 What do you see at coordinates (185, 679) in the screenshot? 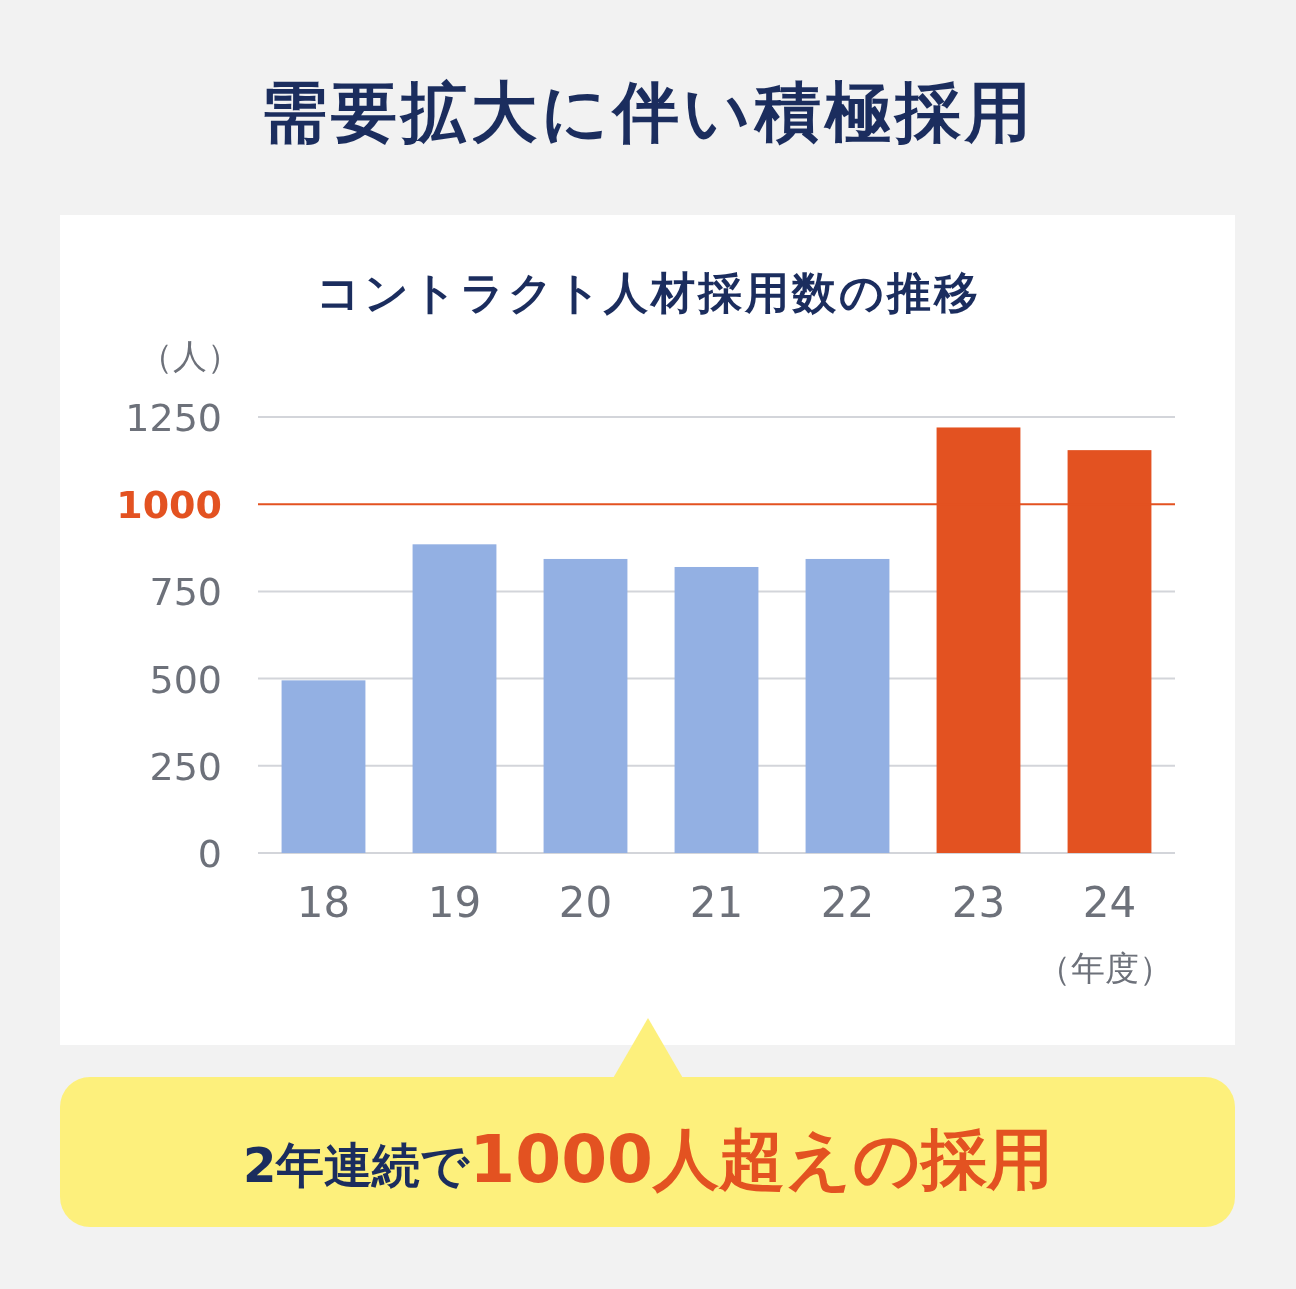
I see `y-tick-label: 500` at bounding box center [185, 679].